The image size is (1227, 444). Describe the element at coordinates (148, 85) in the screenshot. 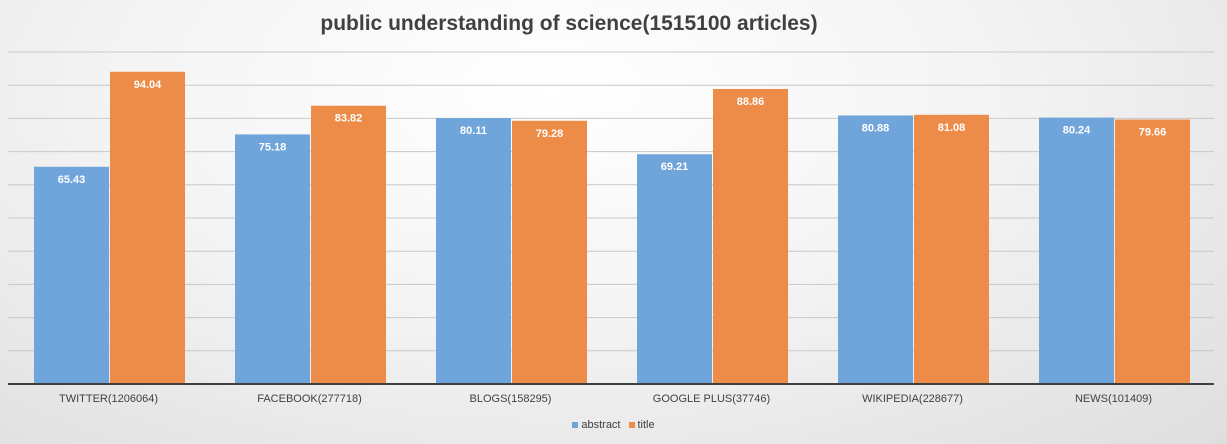

I see `data-label: 94.04` at that location.